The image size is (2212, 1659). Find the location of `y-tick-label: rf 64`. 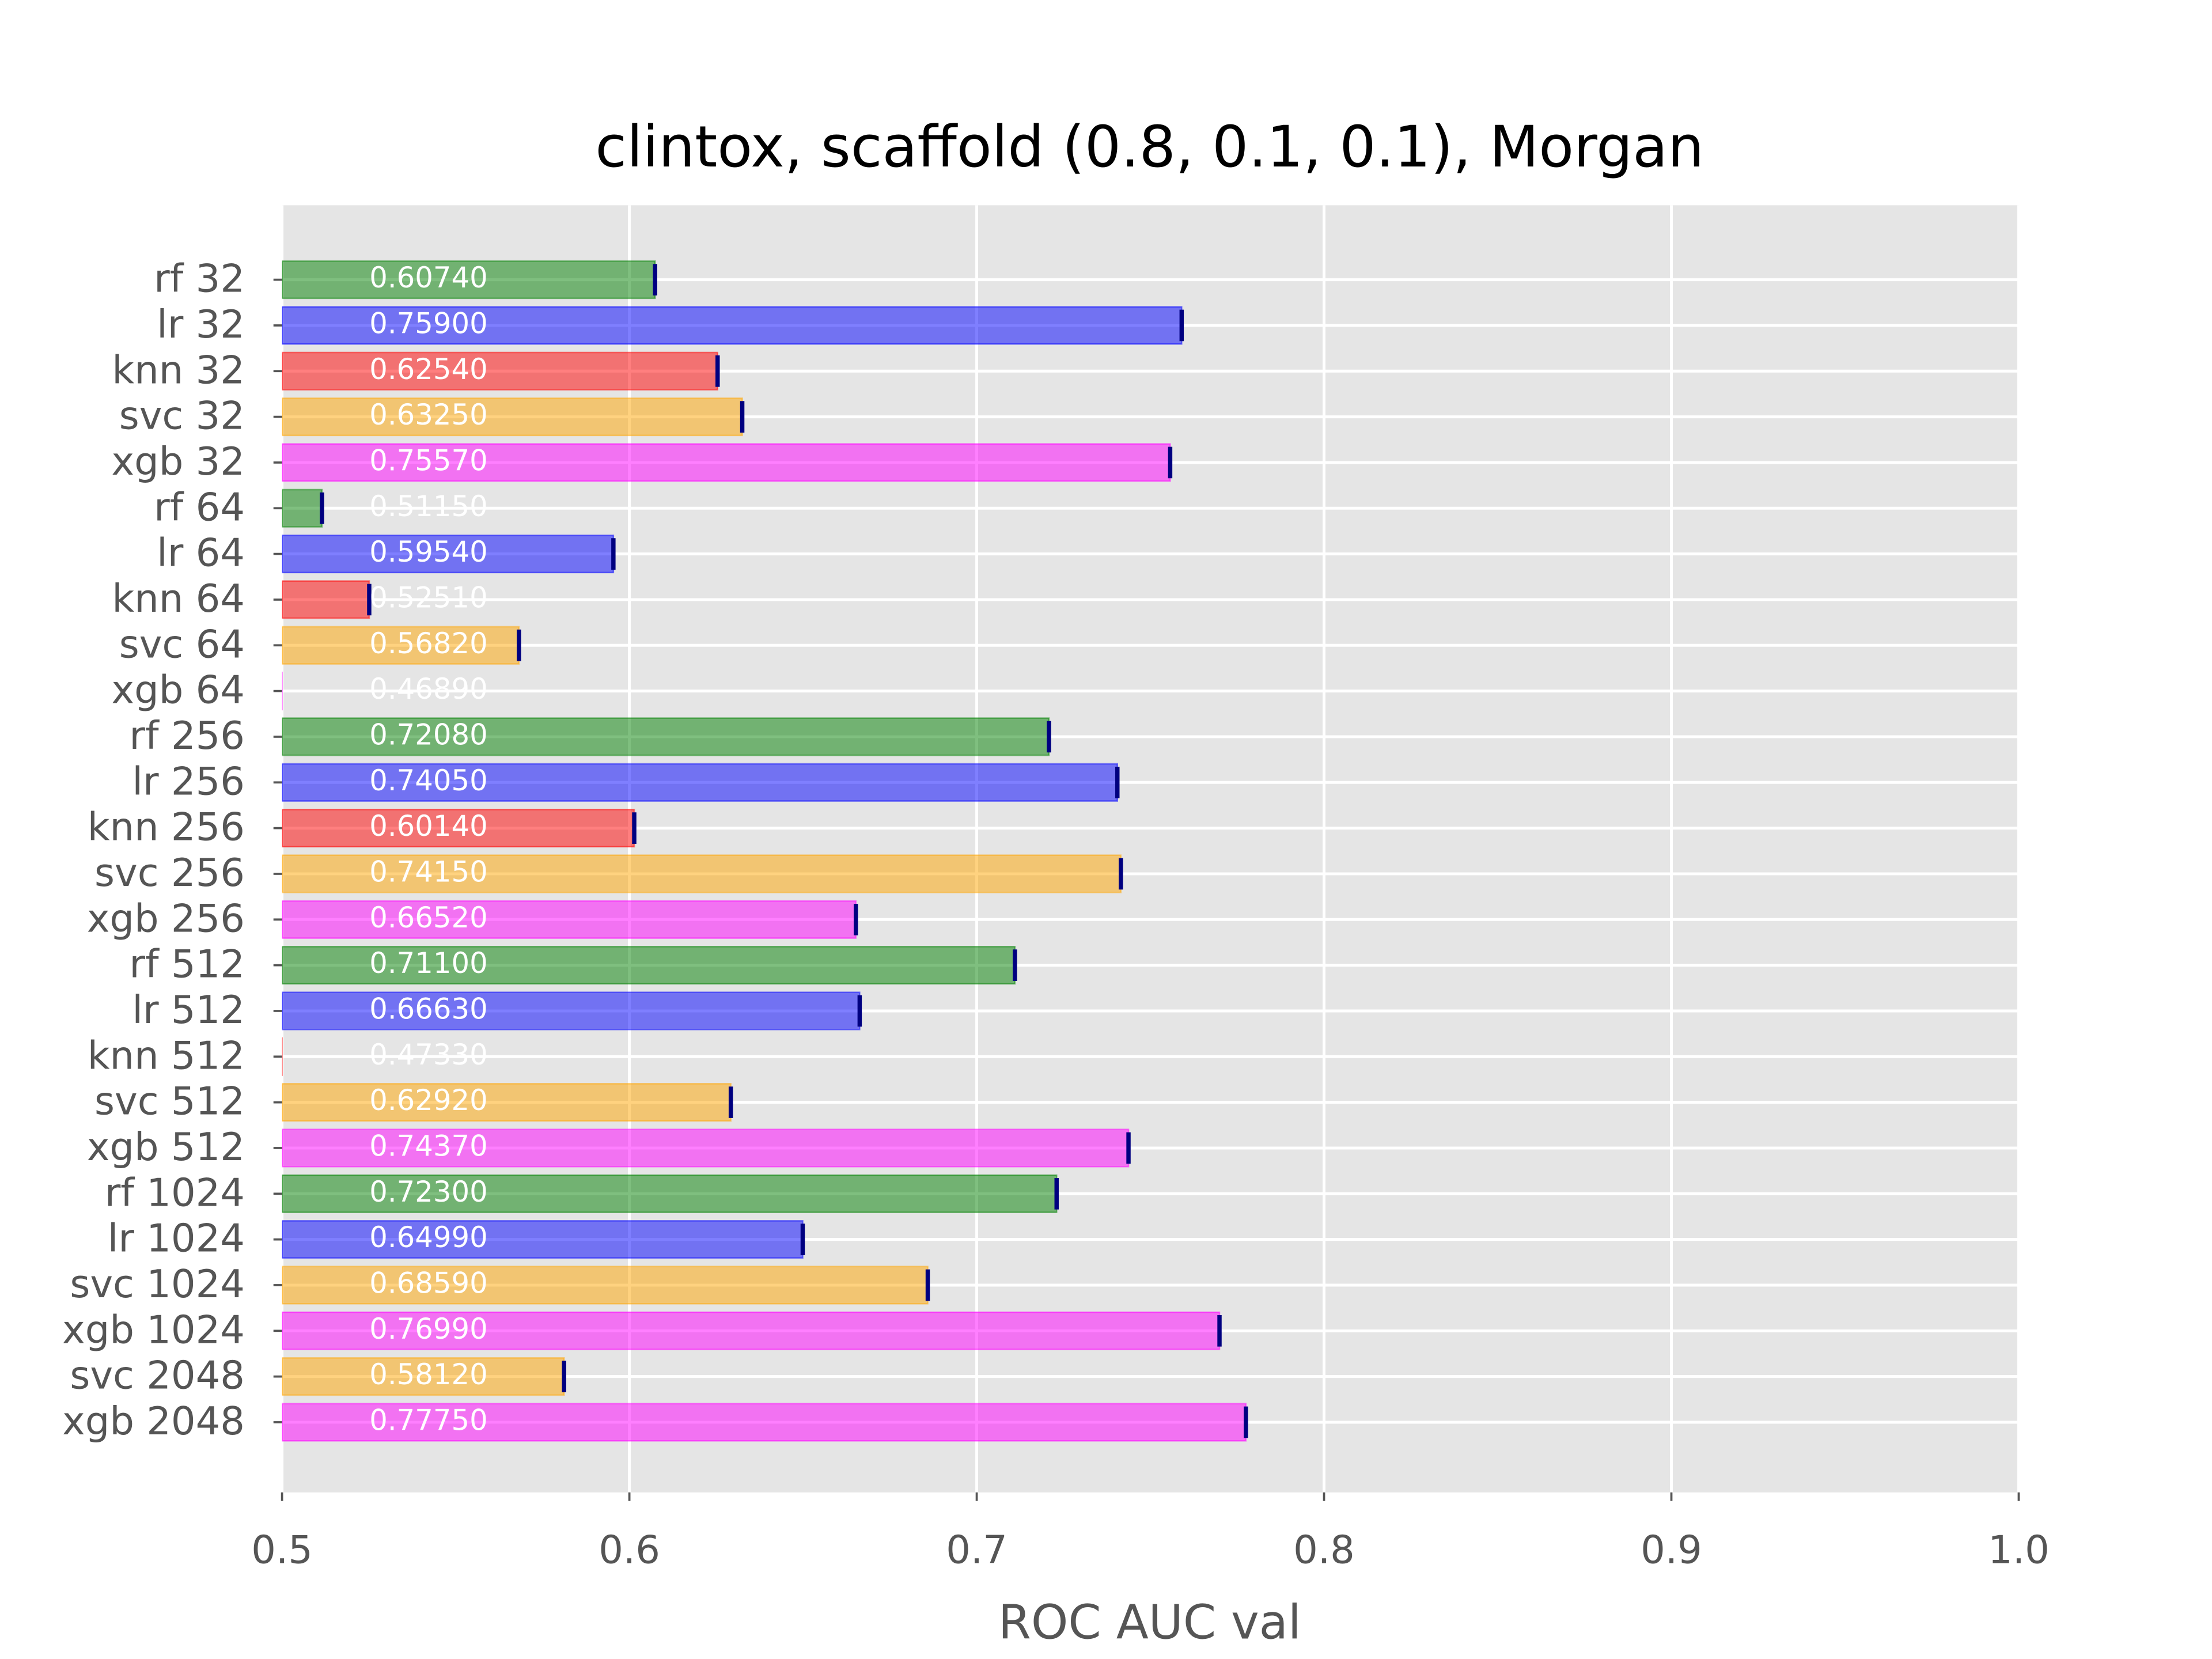

y-tick-label: rf 64 is located at coordinates (199, 506).